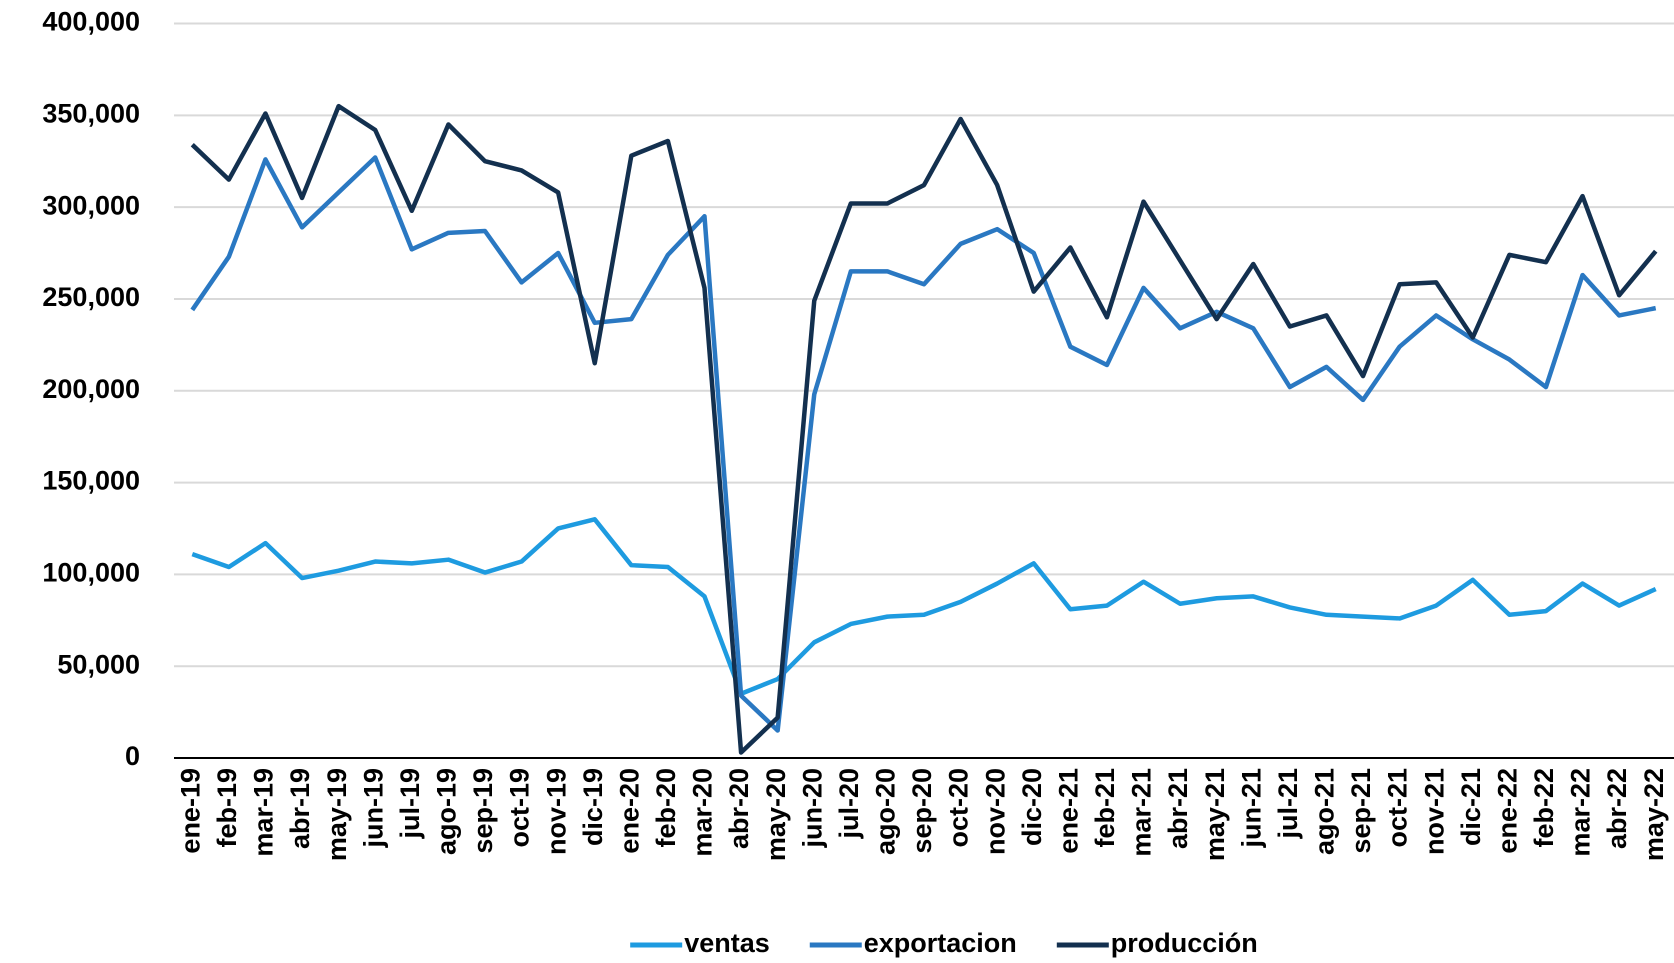  I want to click on x-tick-label: oct-19, so click(520, 808).